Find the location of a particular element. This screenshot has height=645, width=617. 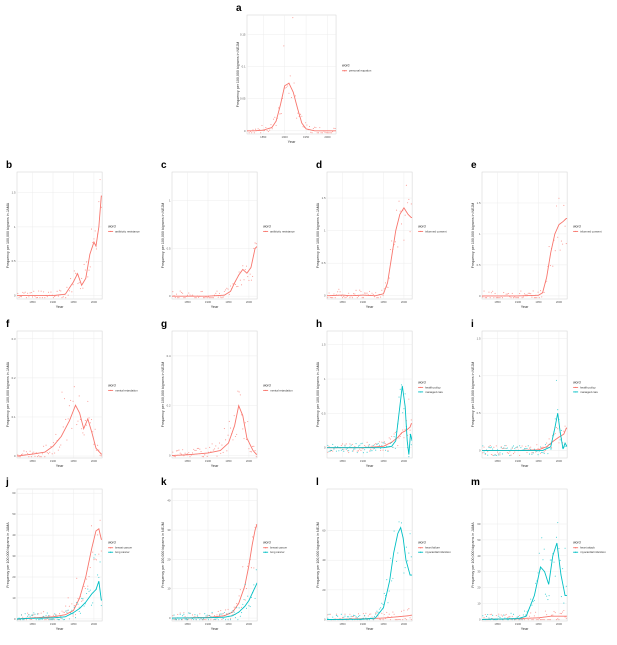

y-tick-label: 0 is located at coordinates (325, 620).